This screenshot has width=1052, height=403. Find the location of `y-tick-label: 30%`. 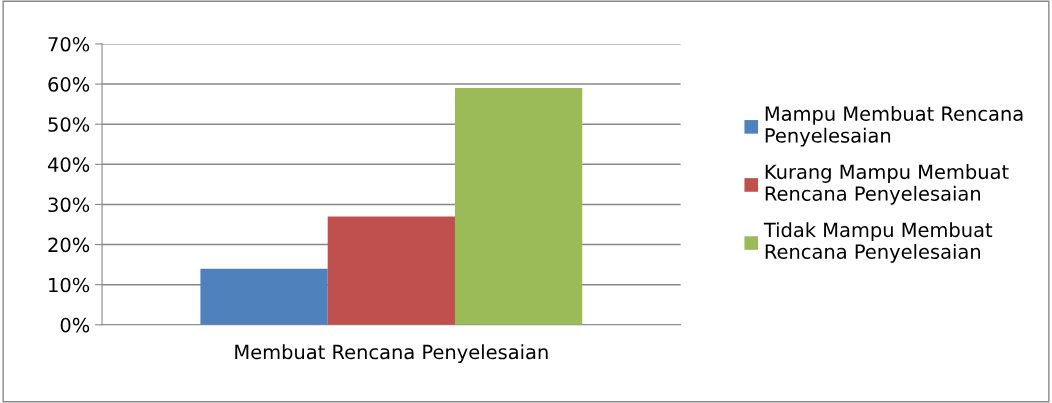

y-tick-label: 30% is located at coordinates (69, 205).